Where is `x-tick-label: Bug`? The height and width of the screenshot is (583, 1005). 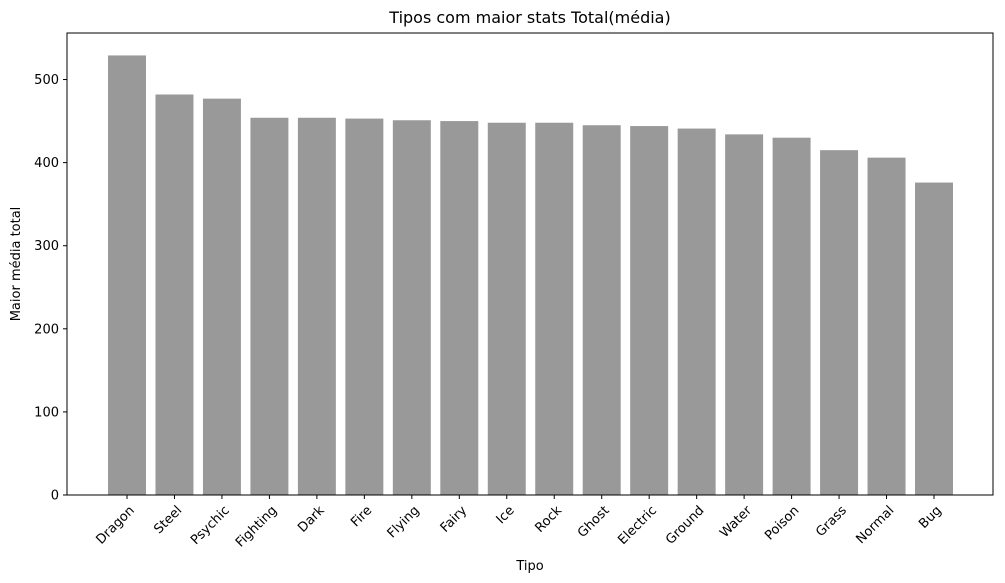 x-tick-label: Bug is located at coordinates (930, 517).